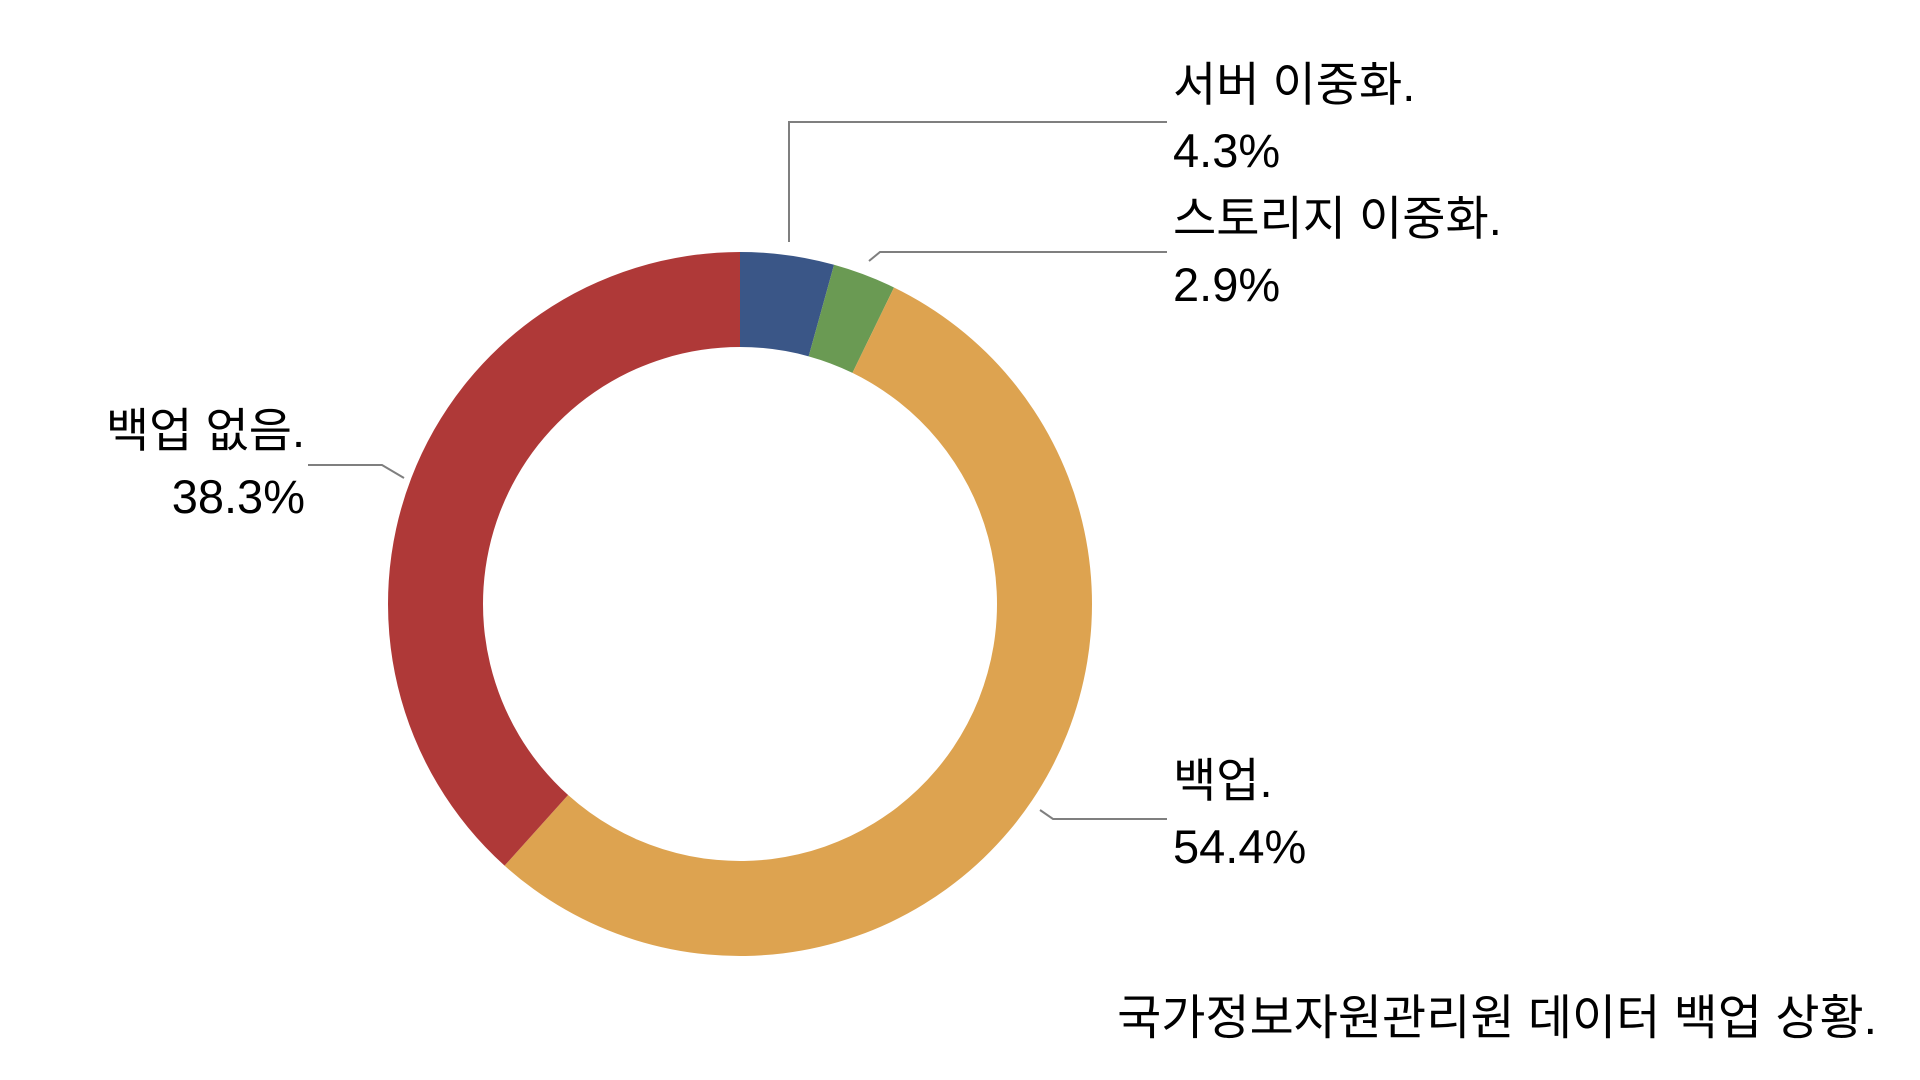  Describe the element at coordinates (977, 181) in the screenshot. I see `leader-line-server-redundancy` at that location.